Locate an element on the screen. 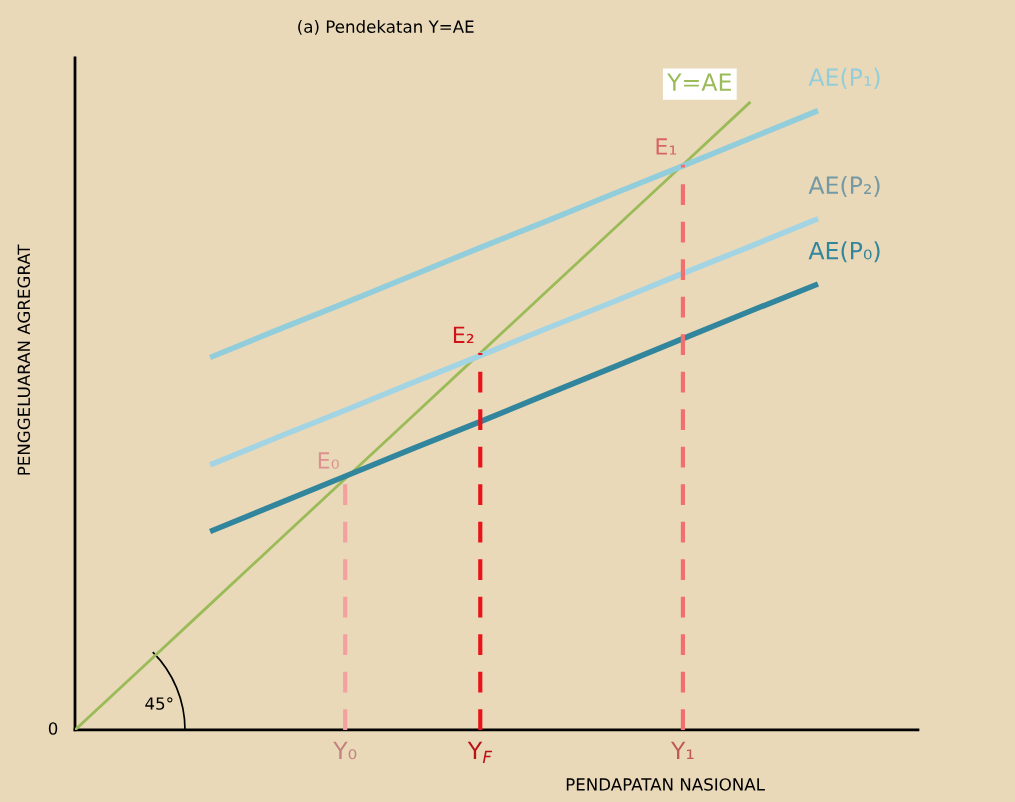  chart-title: (a) Pendekatan Y=AE is located at coordinates (386, 27).